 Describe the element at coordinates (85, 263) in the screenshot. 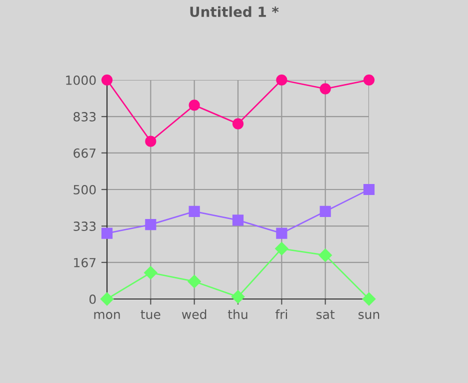

I see `y-tick-label: 167` at that location.